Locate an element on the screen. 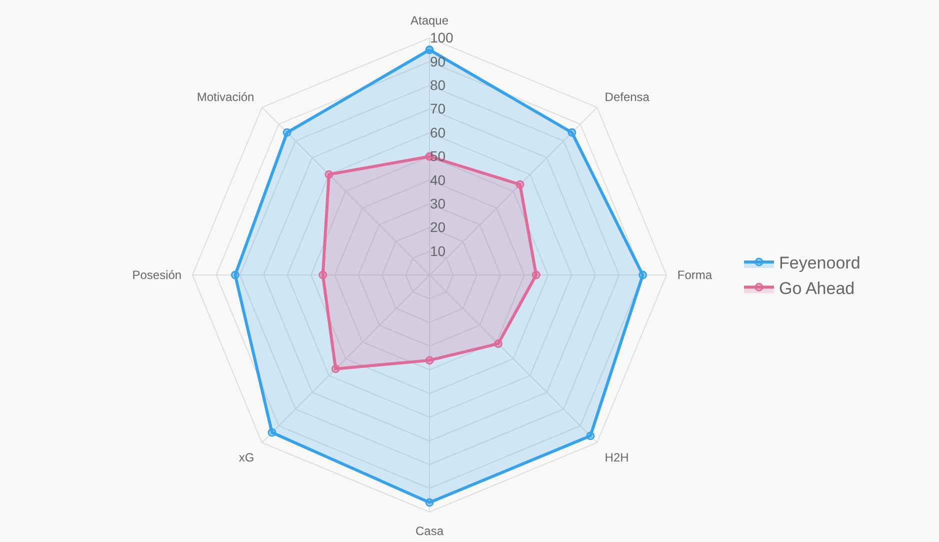 This screenshot has width=939, height=542. y-tick-label: 60 is located at coordinates (438, 132).